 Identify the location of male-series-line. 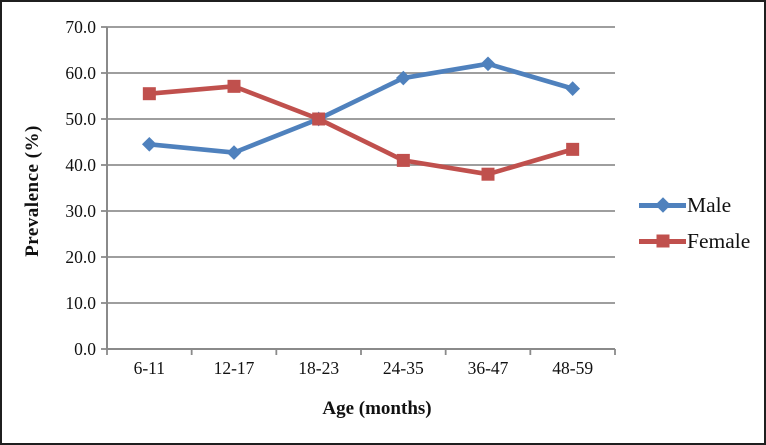
(361, 108).